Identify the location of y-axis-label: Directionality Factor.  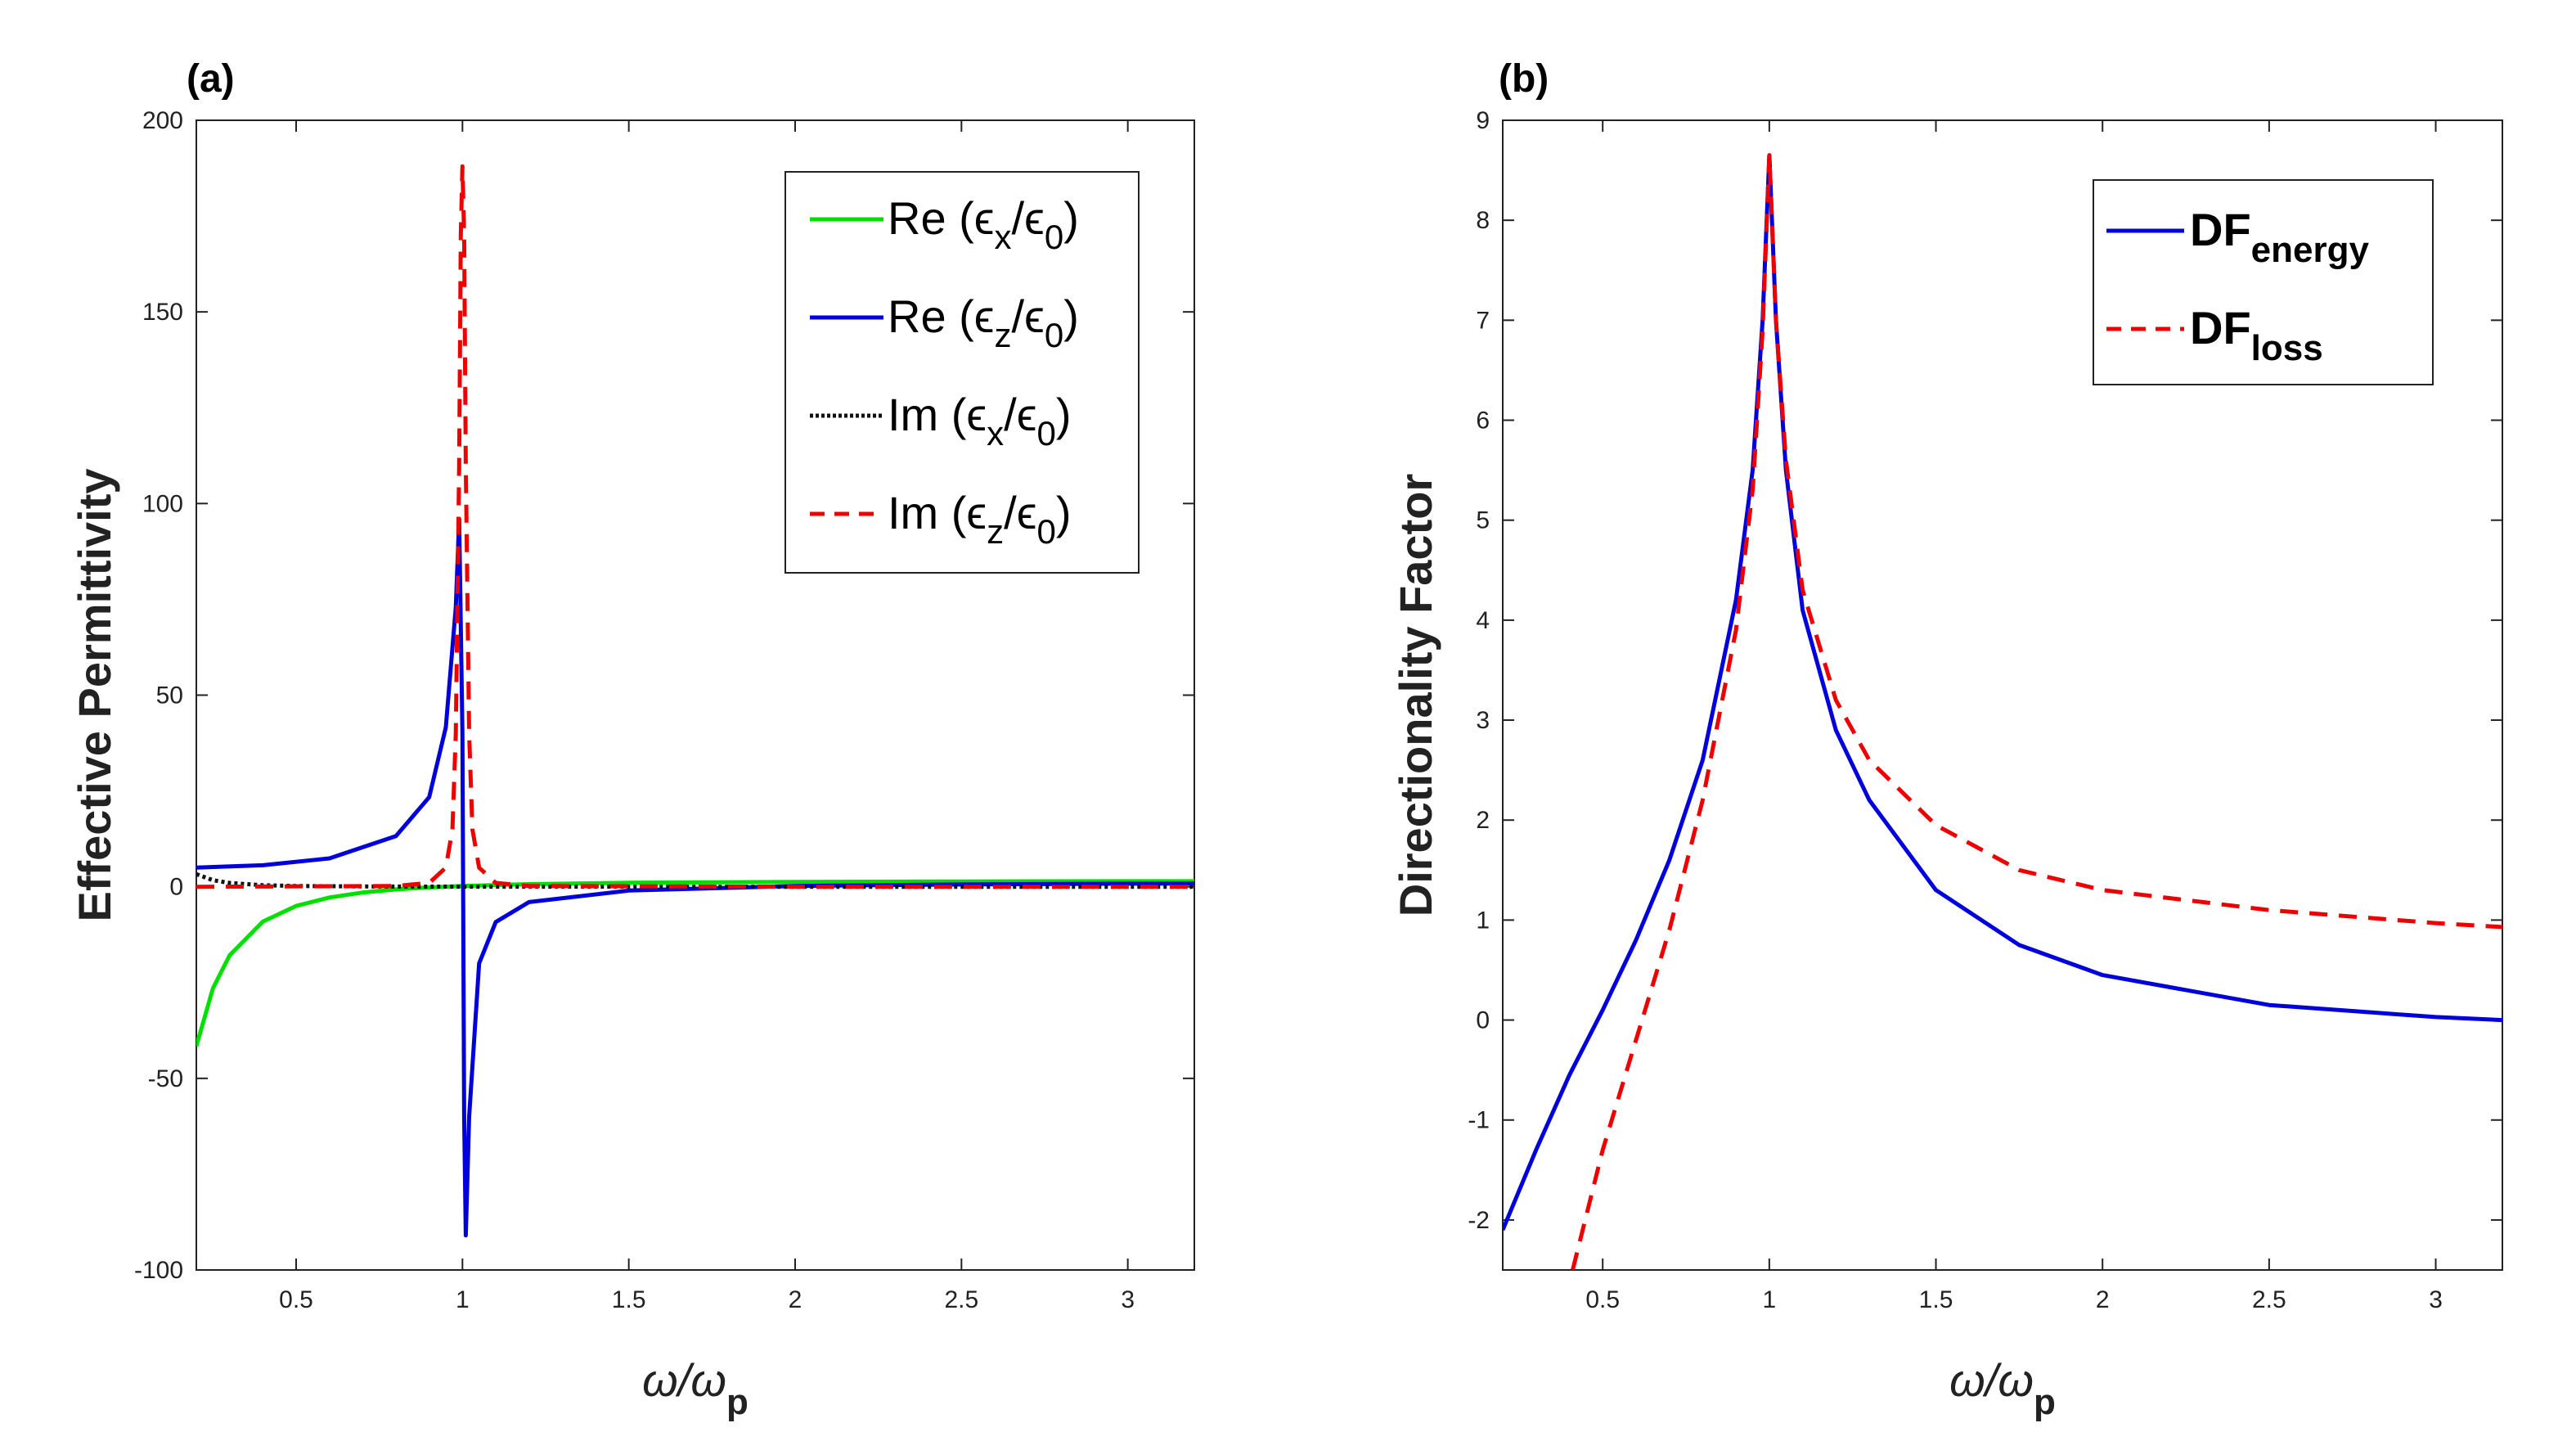
(1415, 695).